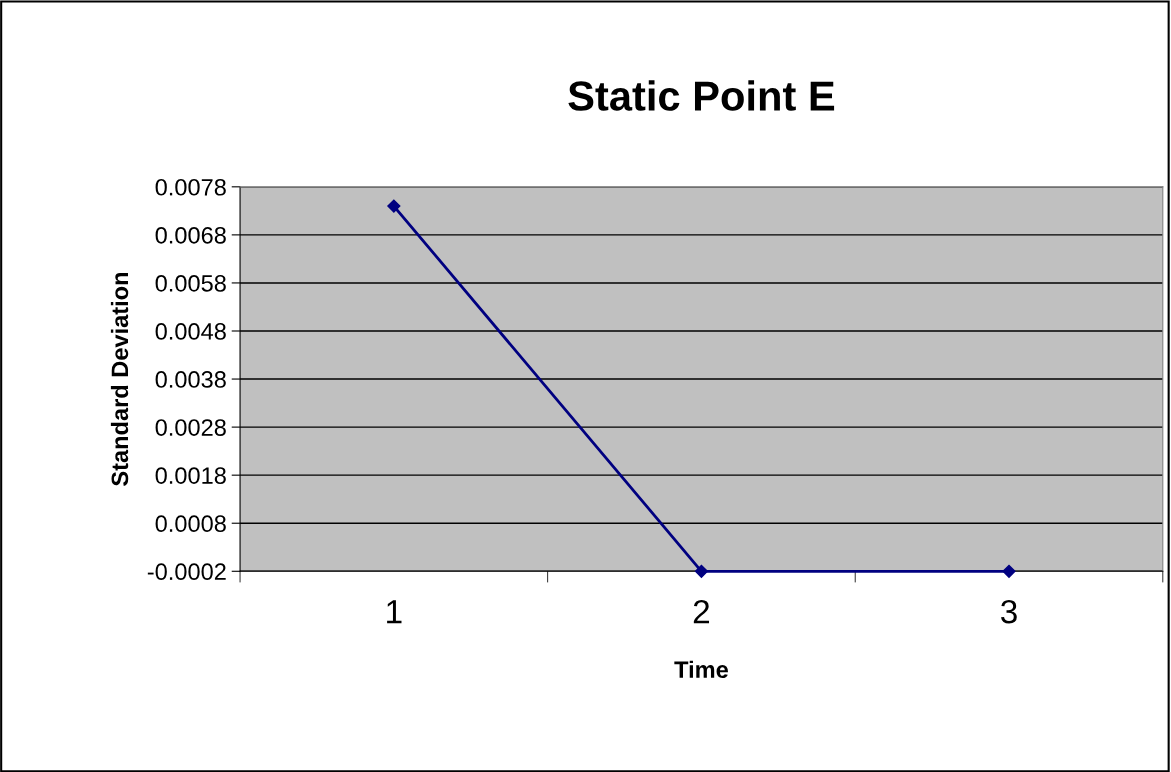 The image size is (1171, 772). Describe the element at coordinates (394, 612) in the screenshot. I see `x-tick-label: 1` at that location.